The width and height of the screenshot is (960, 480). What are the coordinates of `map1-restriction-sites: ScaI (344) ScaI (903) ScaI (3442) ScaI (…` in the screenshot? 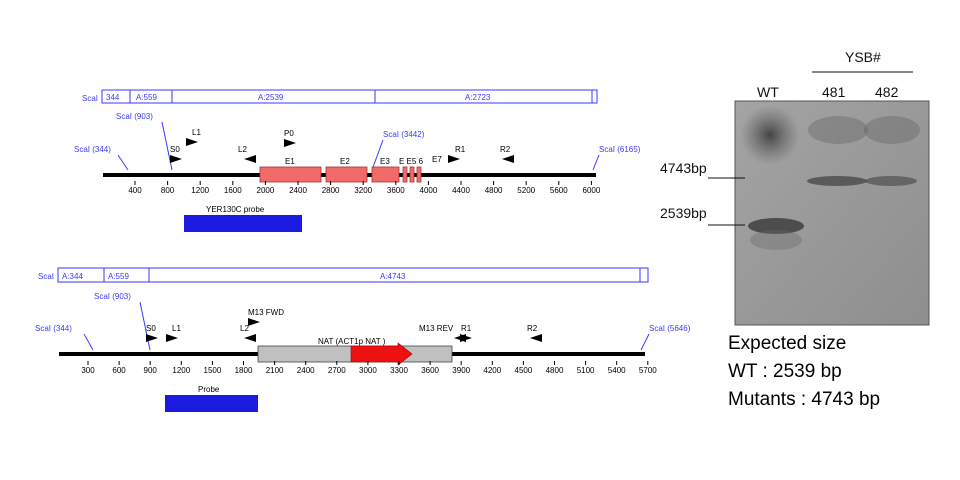 It's located at (357, 141).